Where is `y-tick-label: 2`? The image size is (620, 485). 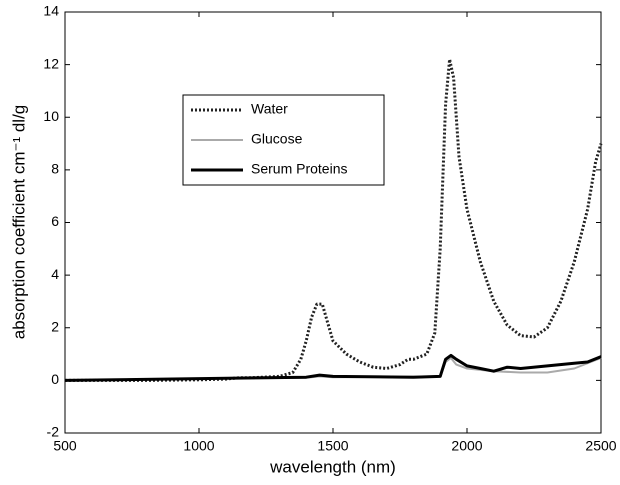
y-tick-label: 2 is located at coordinates (55, 326).